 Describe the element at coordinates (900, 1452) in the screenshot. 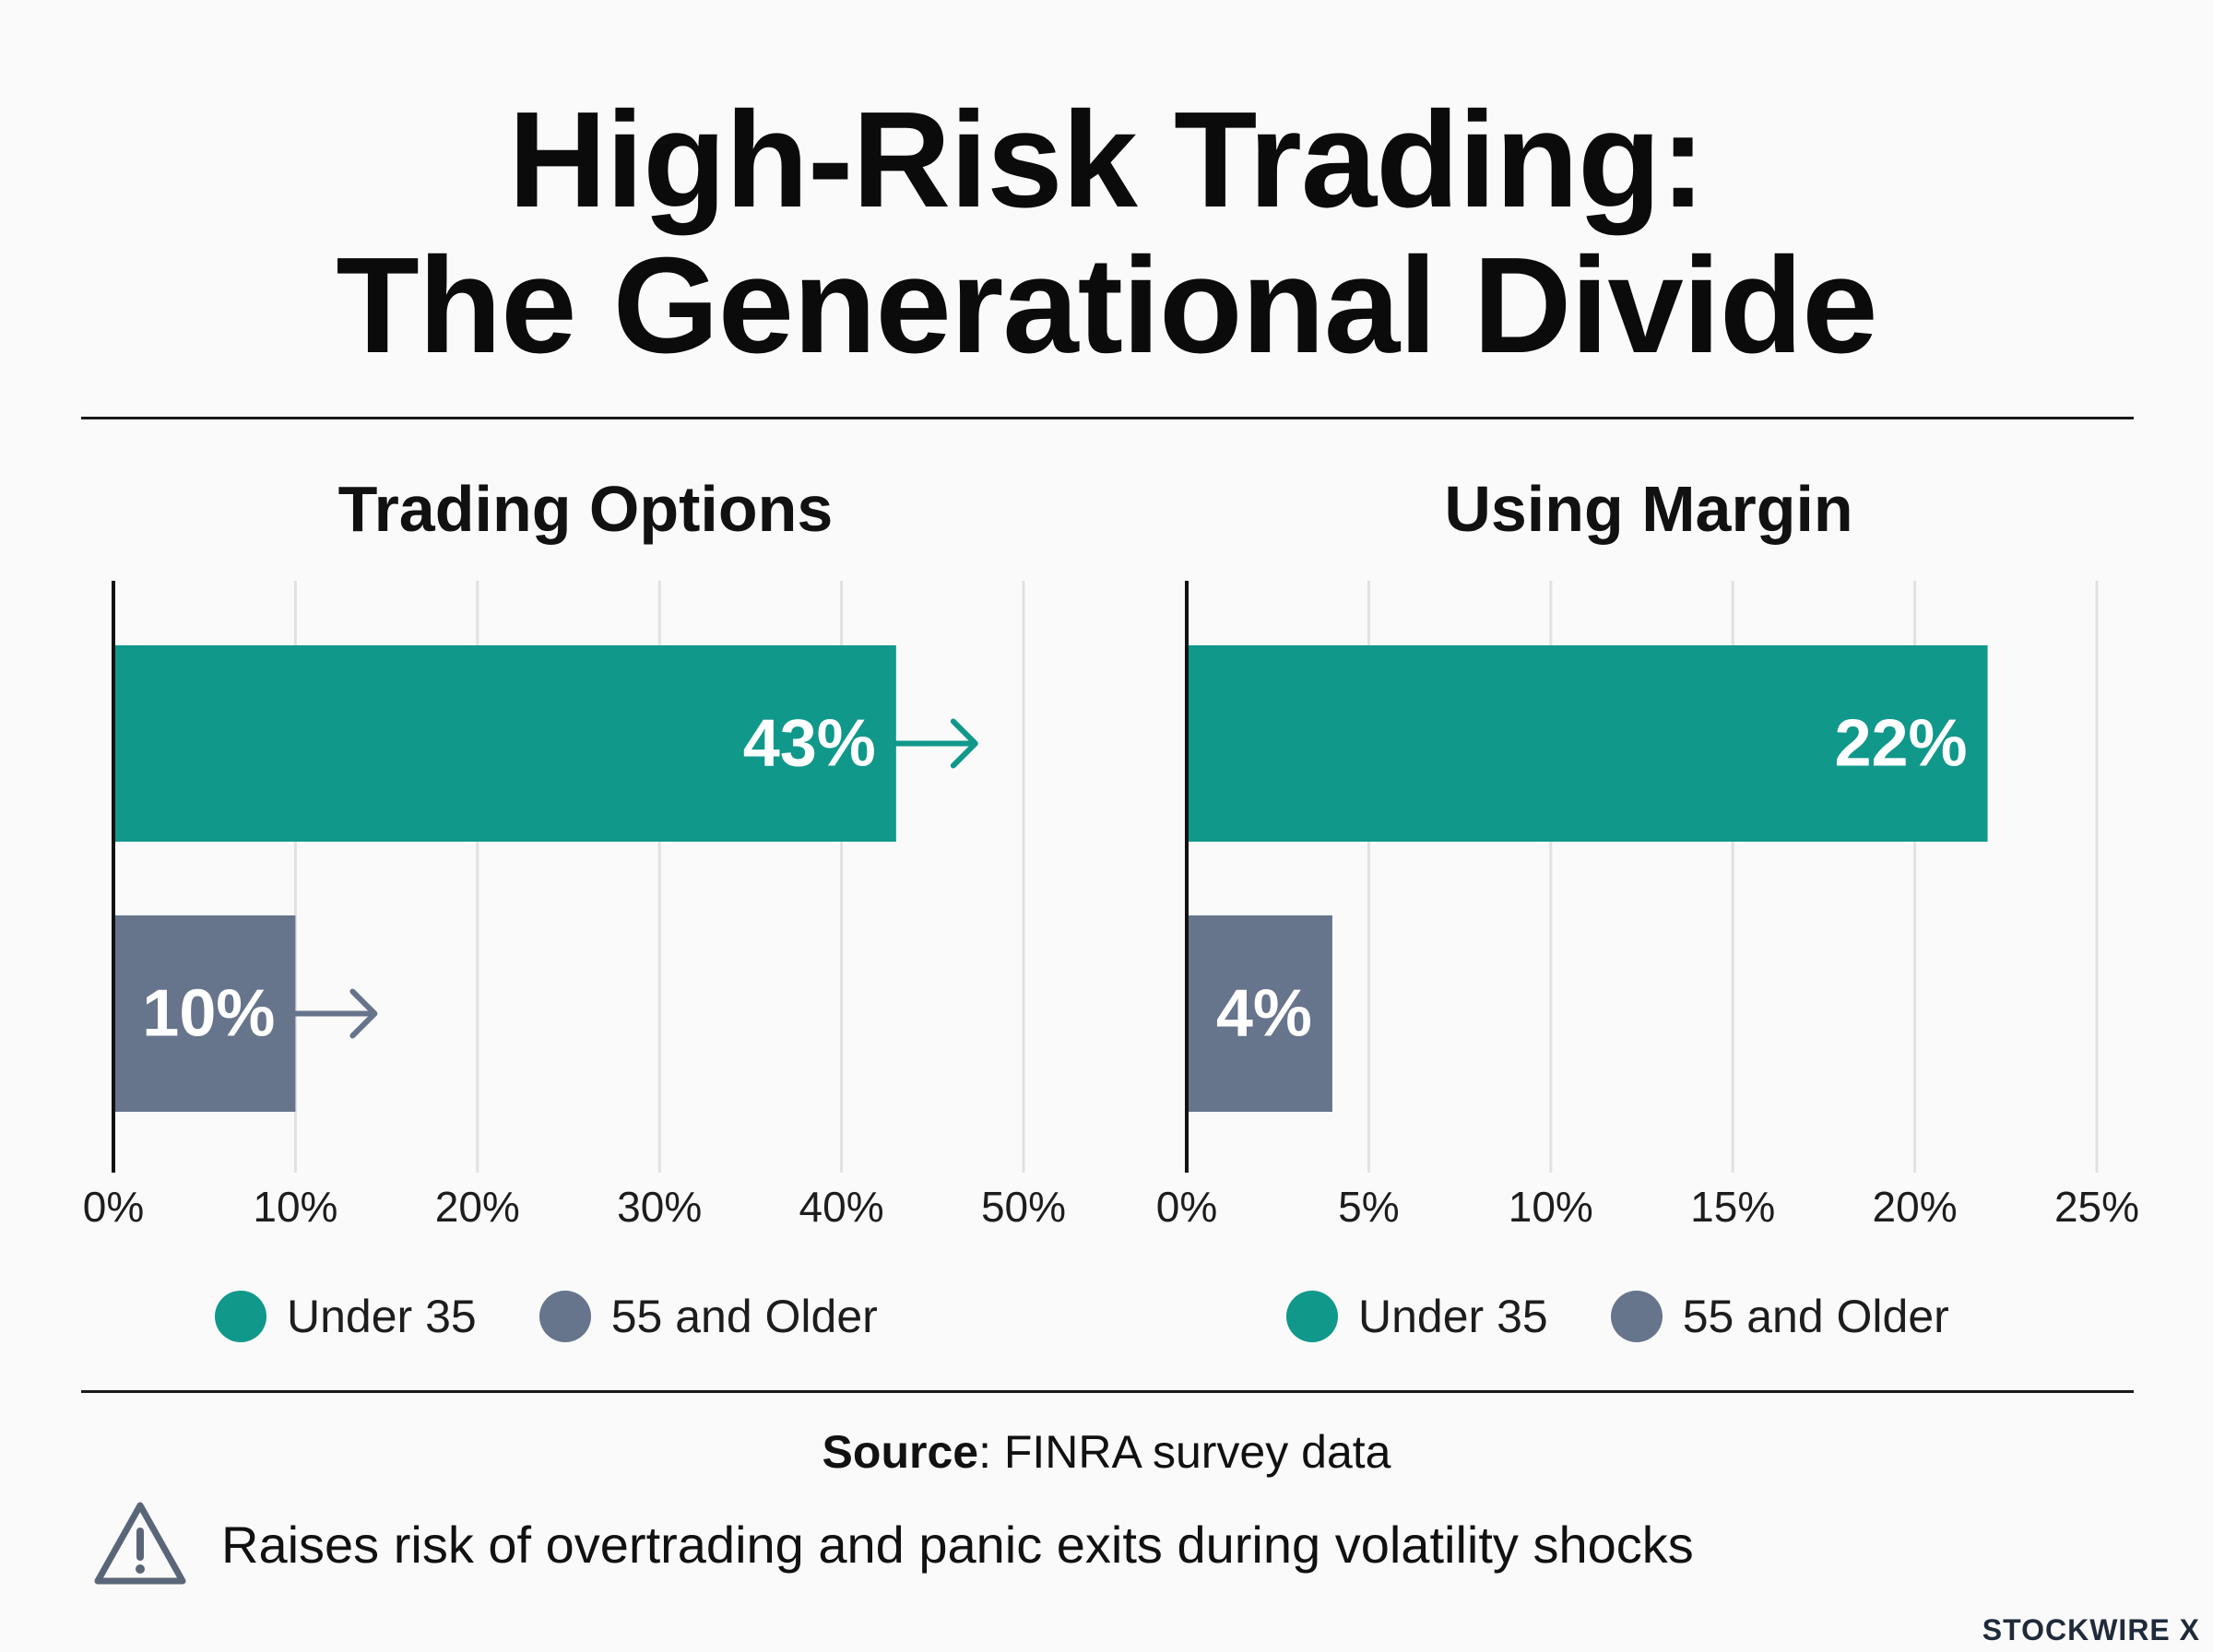

I see `source-label: Source` at that location.